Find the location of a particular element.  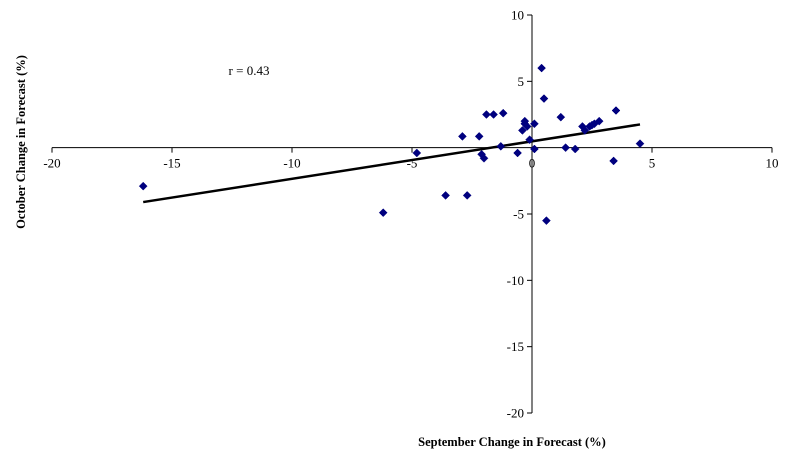

x-tick-label: -20 is located at coordinates (51, 163).